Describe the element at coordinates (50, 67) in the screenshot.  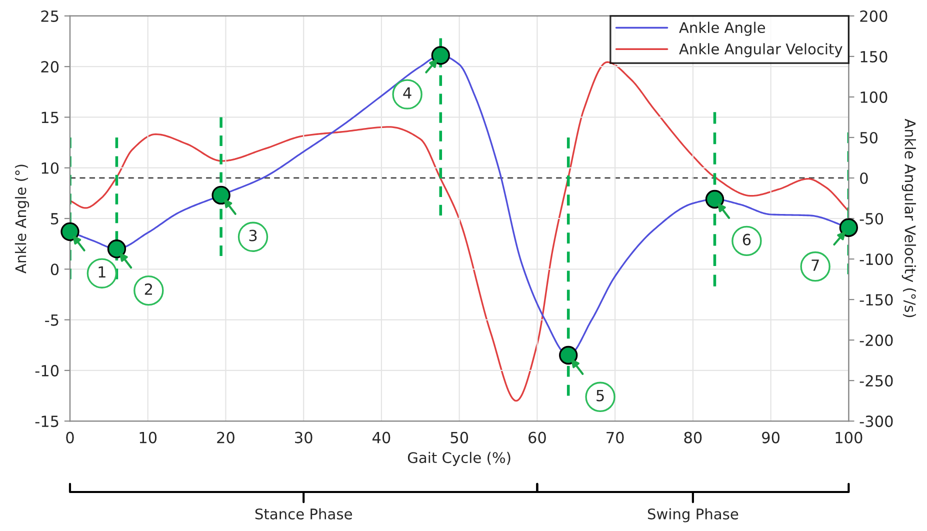
I see `y-tick-label: 20` at that location.